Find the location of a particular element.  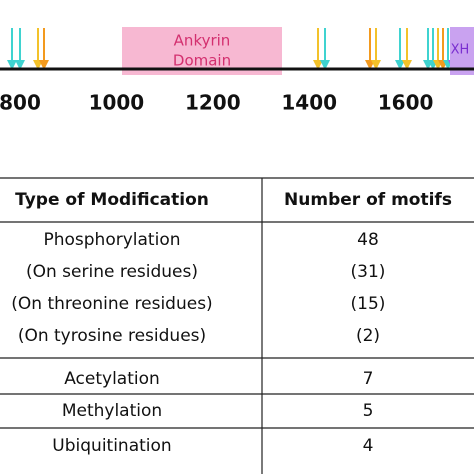

domain-label: Domain is located at coordinates (202, 61).